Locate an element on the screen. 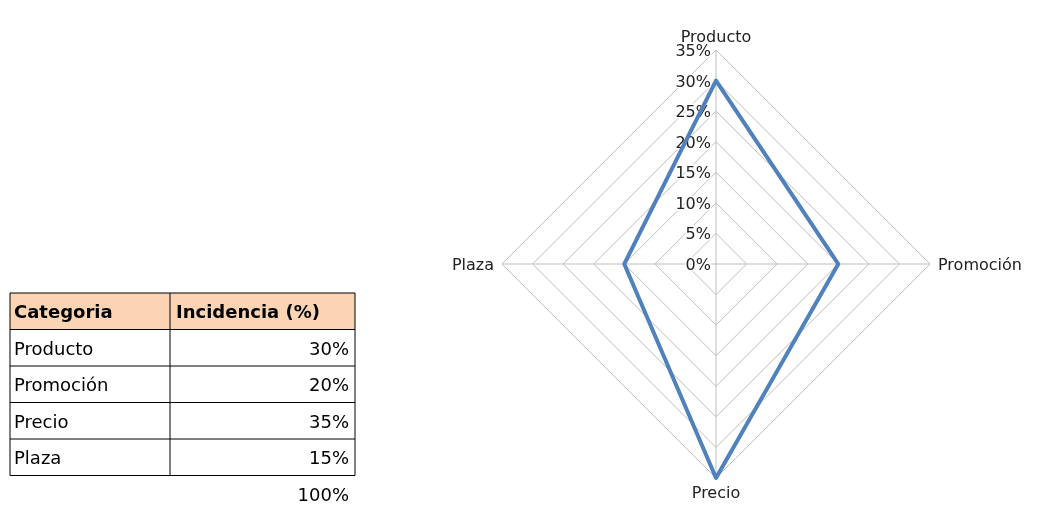 This screenshot has height=515, width=1050. y-tick-label: 10% is located at coordinates (693, 203).